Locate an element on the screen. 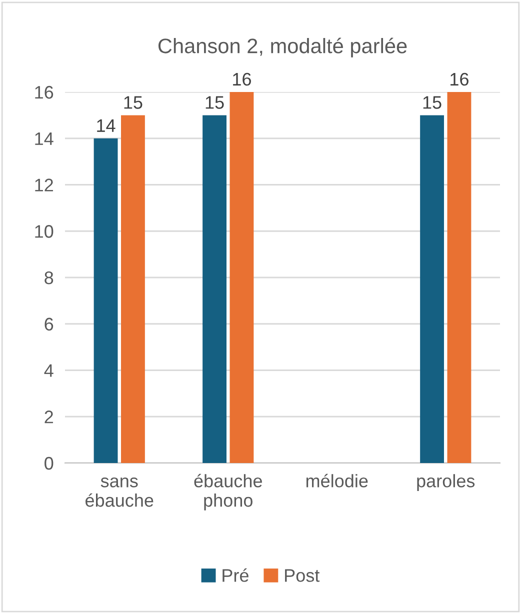 This screenshot has height=614, width=521. y-tick-label: 4 is located at coordinates (49, 370).